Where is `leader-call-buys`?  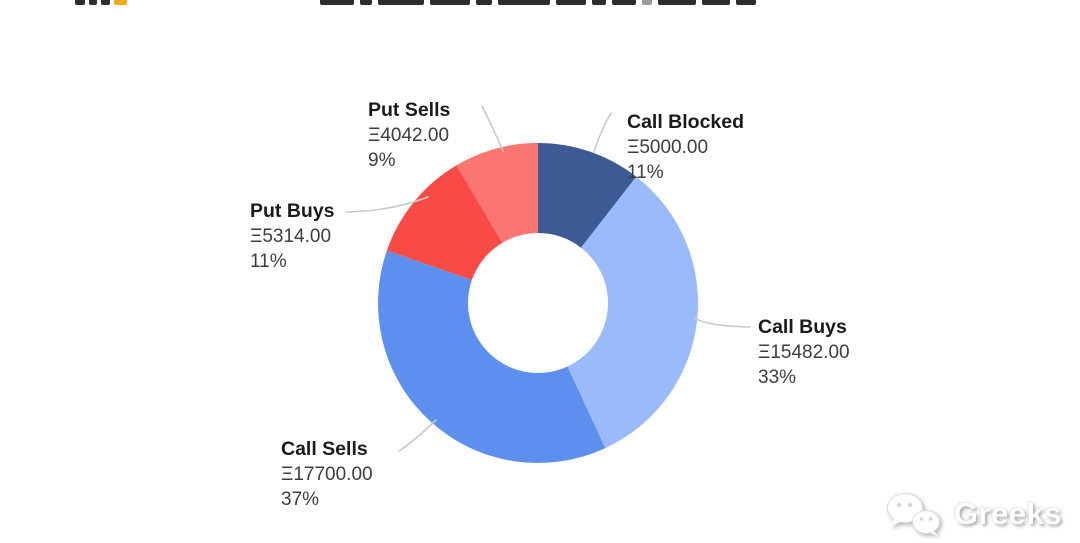
leader-call-buys is located at coordinates (722, 322).